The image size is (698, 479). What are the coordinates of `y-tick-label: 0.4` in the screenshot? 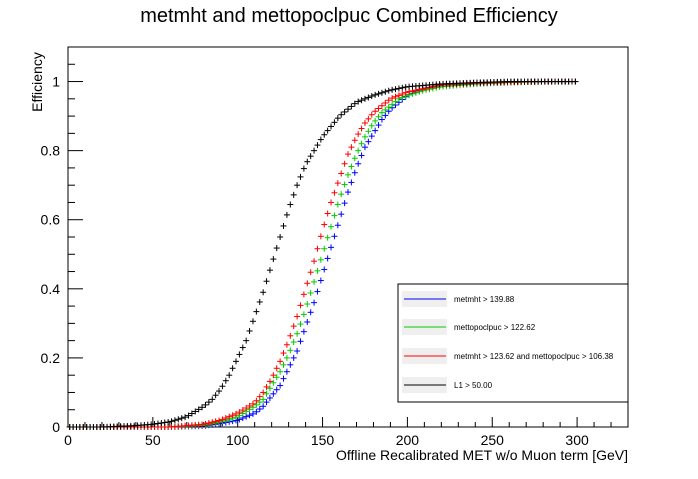 It's located at (51, 289).